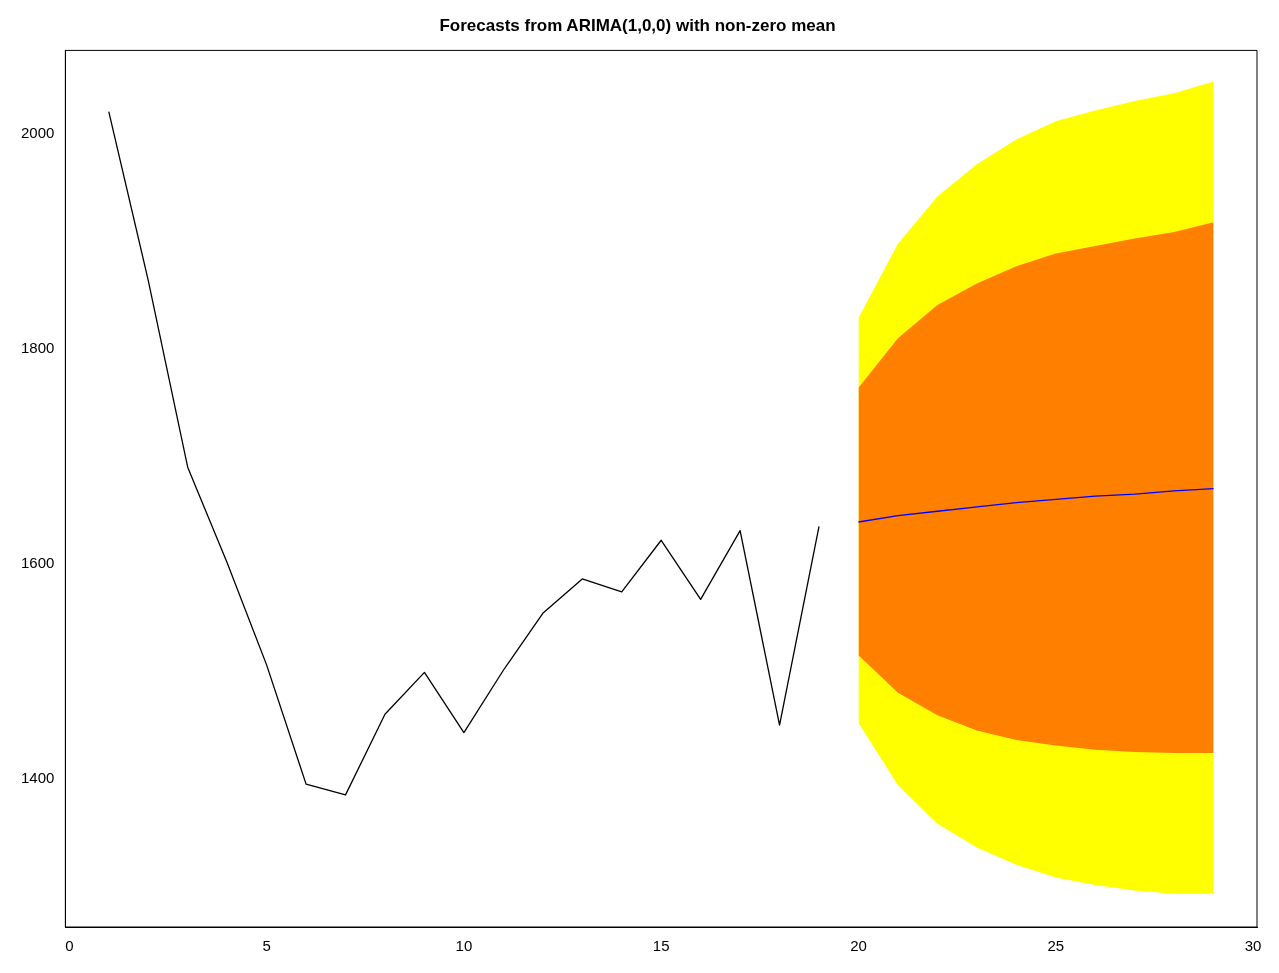  I want to click on y-tick-label: 1800, so click(37, 348).